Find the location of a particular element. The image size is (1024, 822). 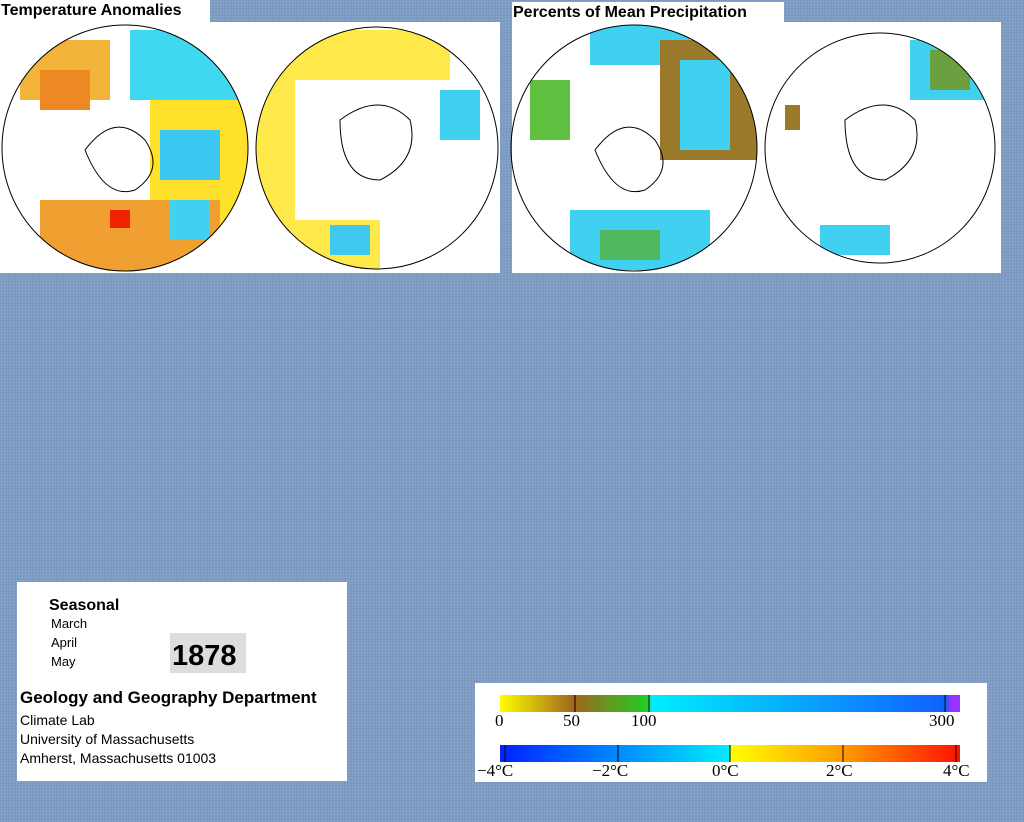

precip-label: 300 is located at coordinates (942, 720).